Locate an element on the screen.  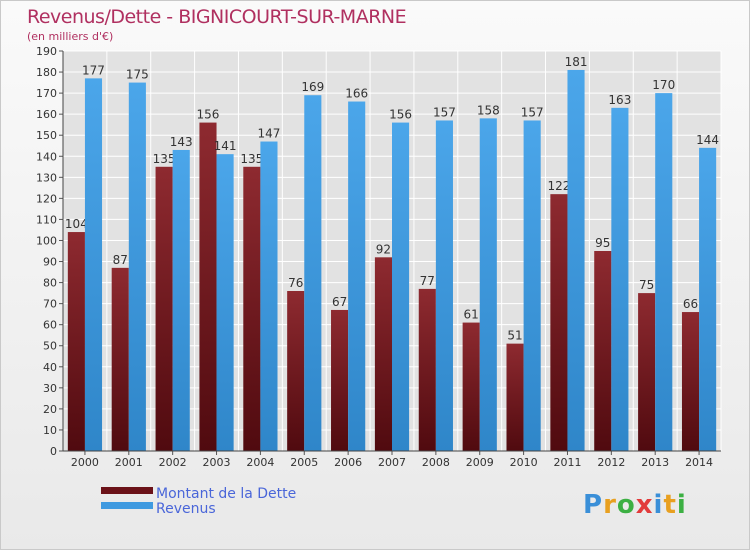
y-tick-label: 160 is located at coordinates (46, 114).